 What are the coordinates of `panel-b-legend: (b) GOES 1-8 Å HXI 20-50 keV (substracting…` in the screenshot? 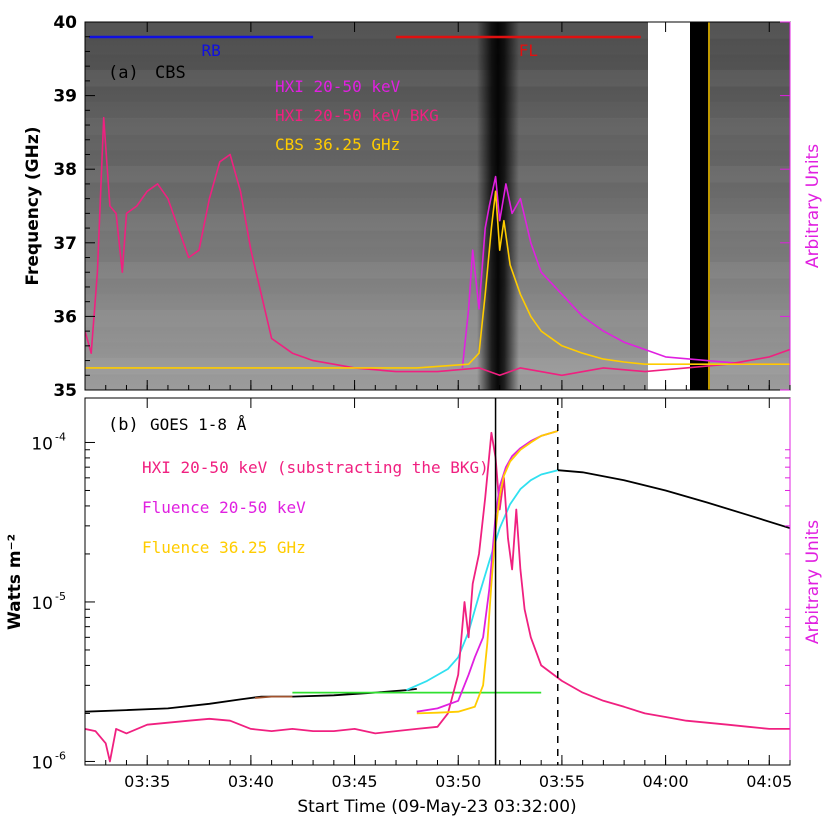 It's located at (298, 486).